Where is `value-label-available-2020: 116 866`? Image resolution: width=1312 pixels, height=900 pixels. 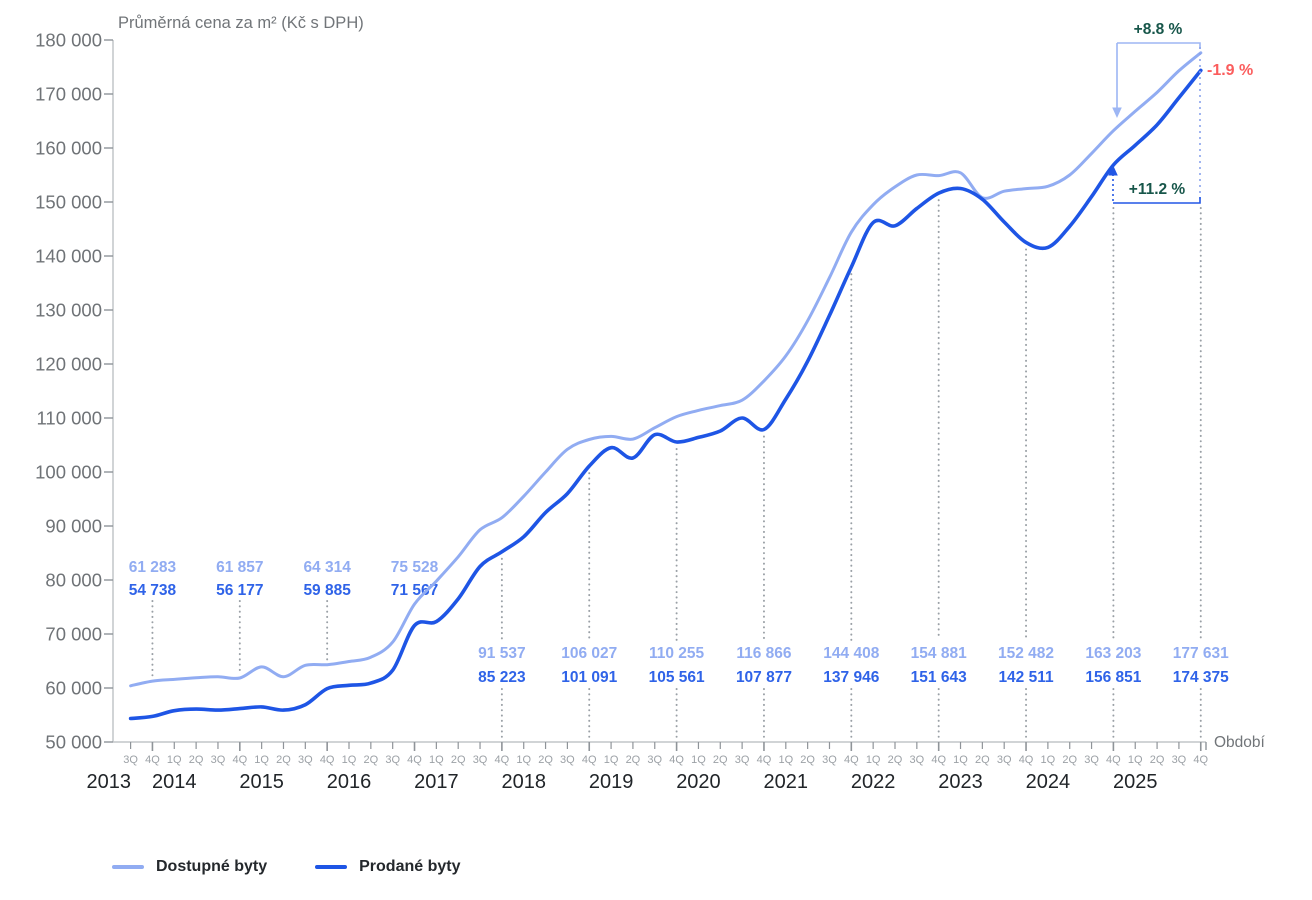
value-label-available-2020: 116 866 is located at coordinates (764, 653).